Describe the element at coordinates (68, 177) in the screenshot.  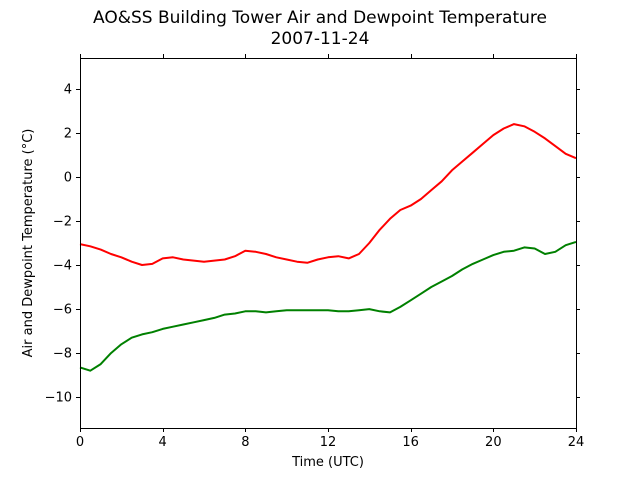
I see `y-tick-label: 0` at that location.